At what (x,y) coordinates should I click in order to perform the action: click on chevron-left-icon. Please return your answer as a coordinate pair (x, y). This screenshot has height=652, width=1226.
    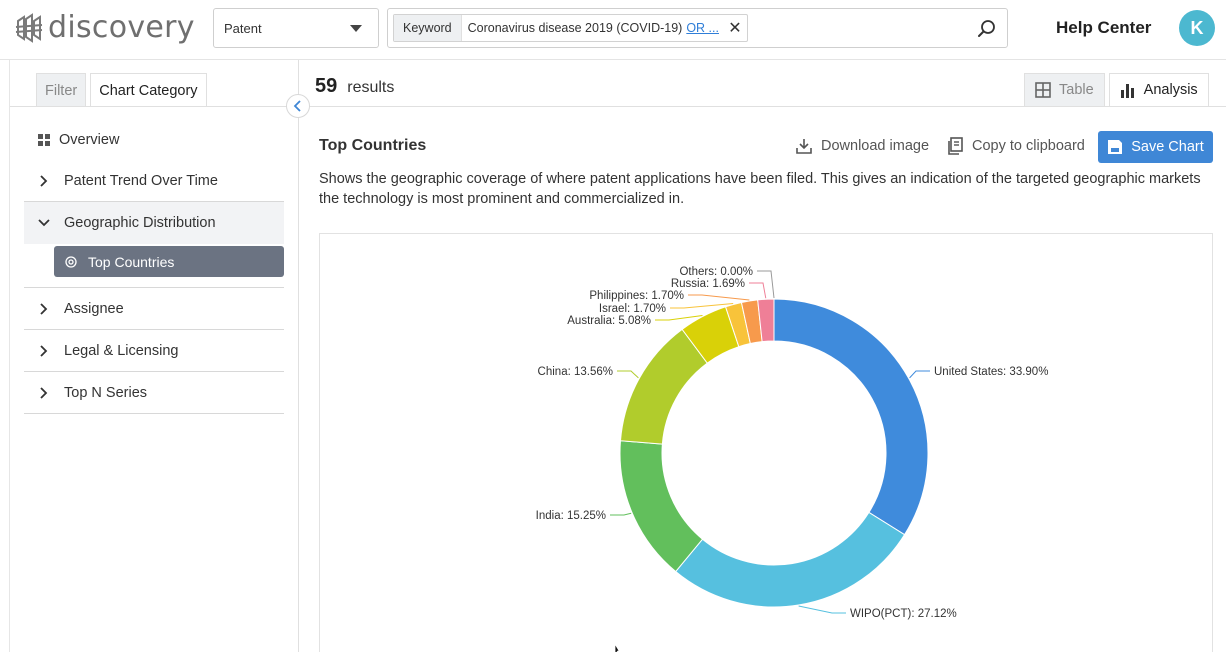
    Looking at the image, I should click on (298, 106).